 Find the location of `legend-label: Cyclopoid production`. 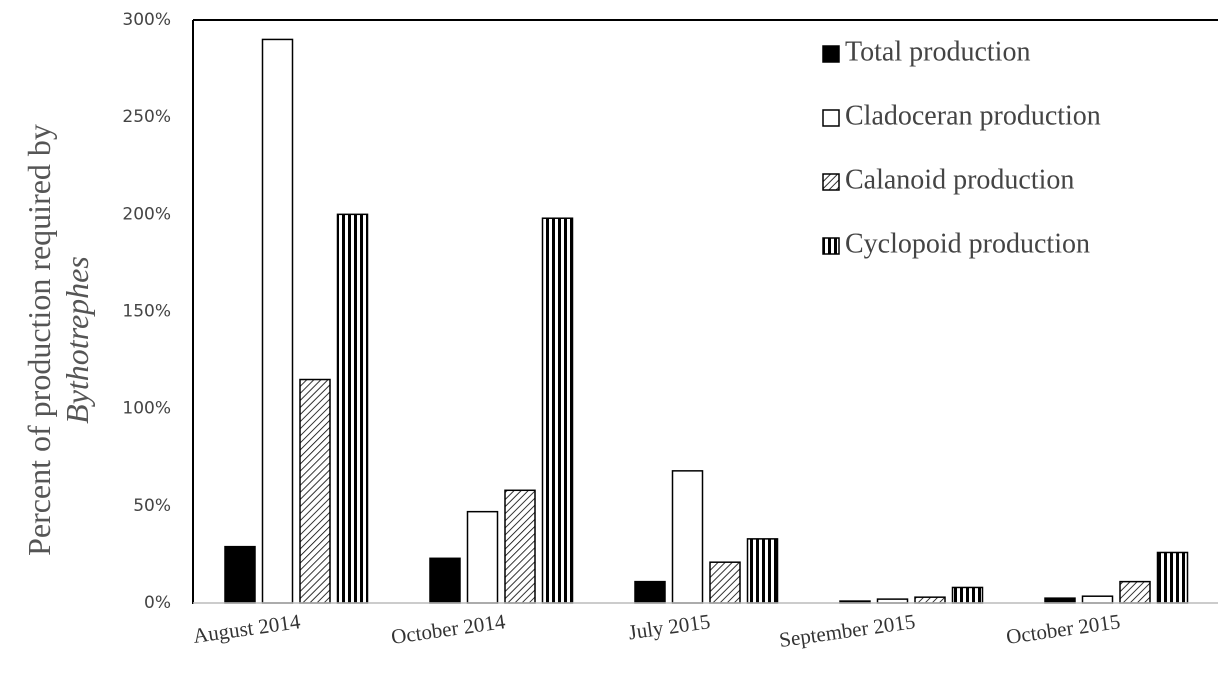

legend-label: Cyclopoid production is located at coordinates (967, 243).